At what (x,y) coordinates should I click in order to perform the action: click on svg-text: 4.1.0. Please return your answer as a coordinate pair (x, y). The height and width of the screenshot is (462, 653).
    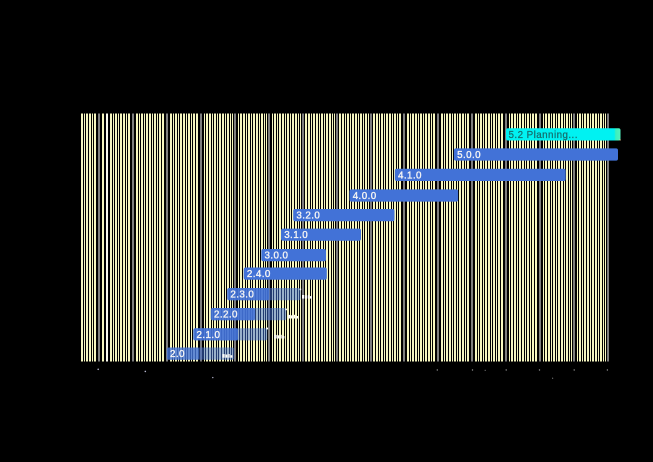
    Looking at the image, I should click on (410, 175).